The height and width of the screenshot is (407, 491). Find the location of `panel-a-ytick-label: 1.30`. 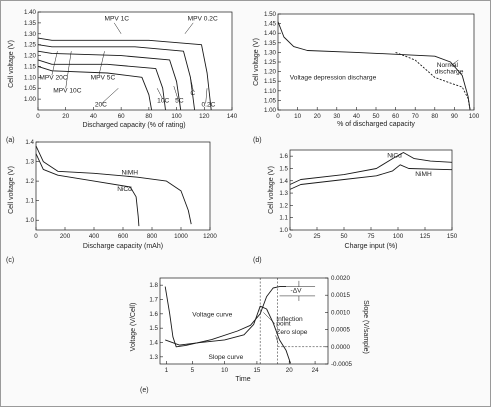

panel-a-ytick-label: 1.30 is located at coordinates (30, 34).